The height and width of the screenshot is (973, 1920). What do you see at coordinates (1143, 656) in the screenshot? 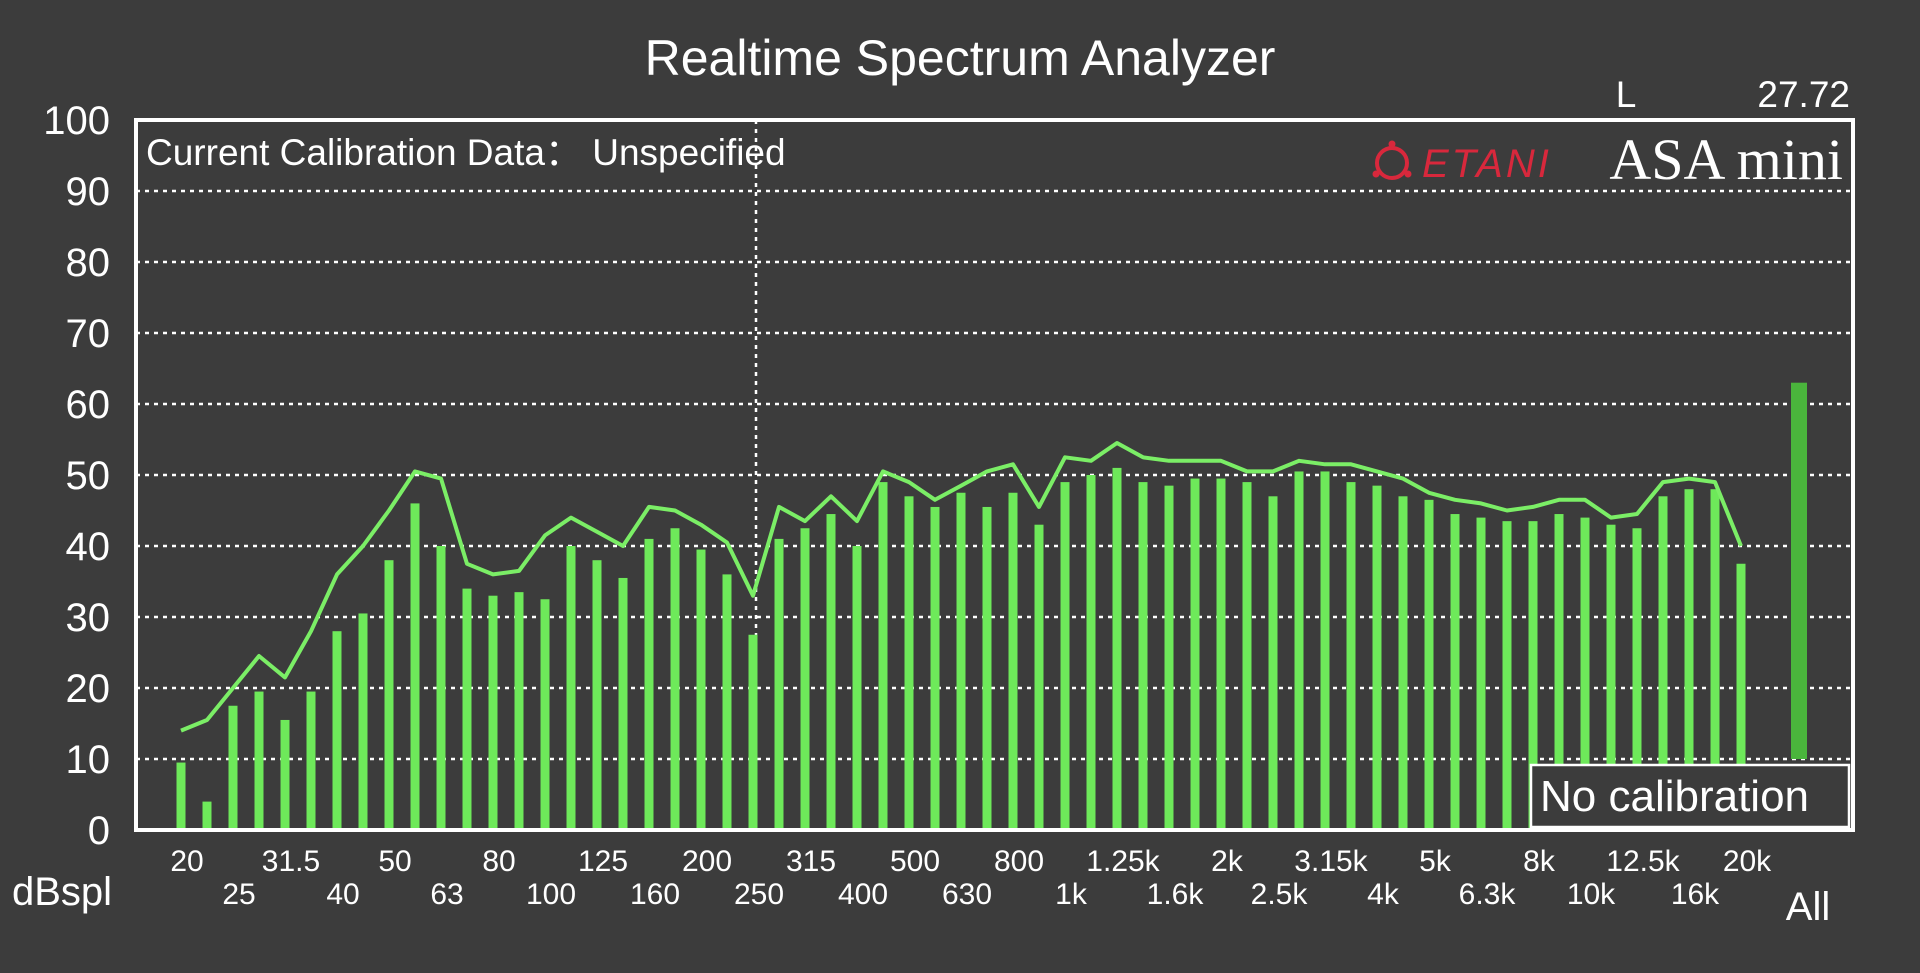
I see `band-bar-1.4k` at bounding box center [1143, 656].